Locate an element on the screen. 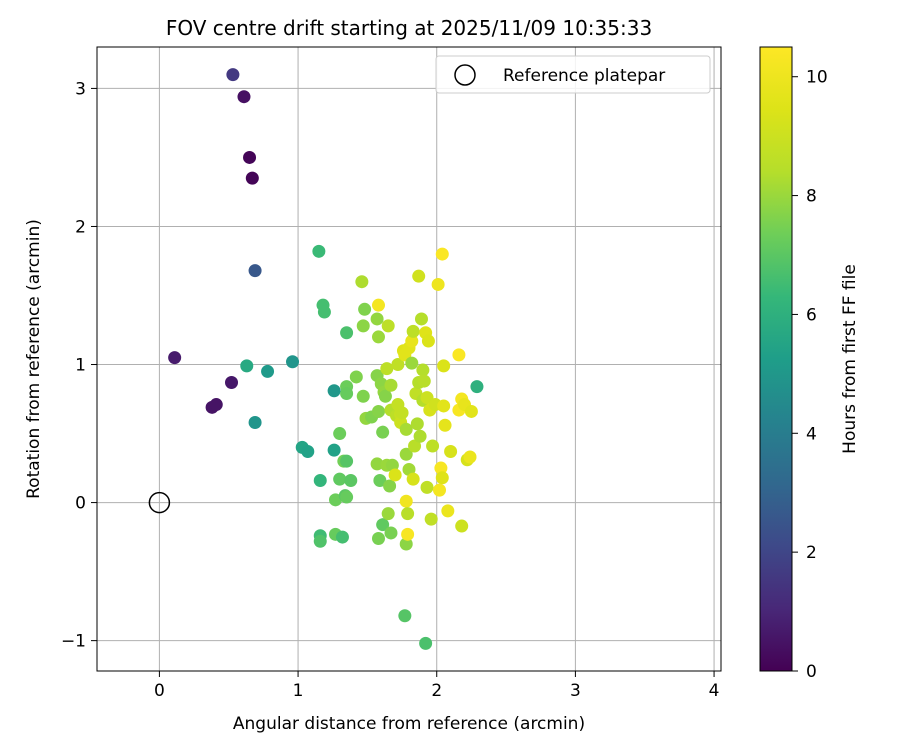 This screenshot has width=900, height=750. reference-marker is located at coordinates (159, 502).